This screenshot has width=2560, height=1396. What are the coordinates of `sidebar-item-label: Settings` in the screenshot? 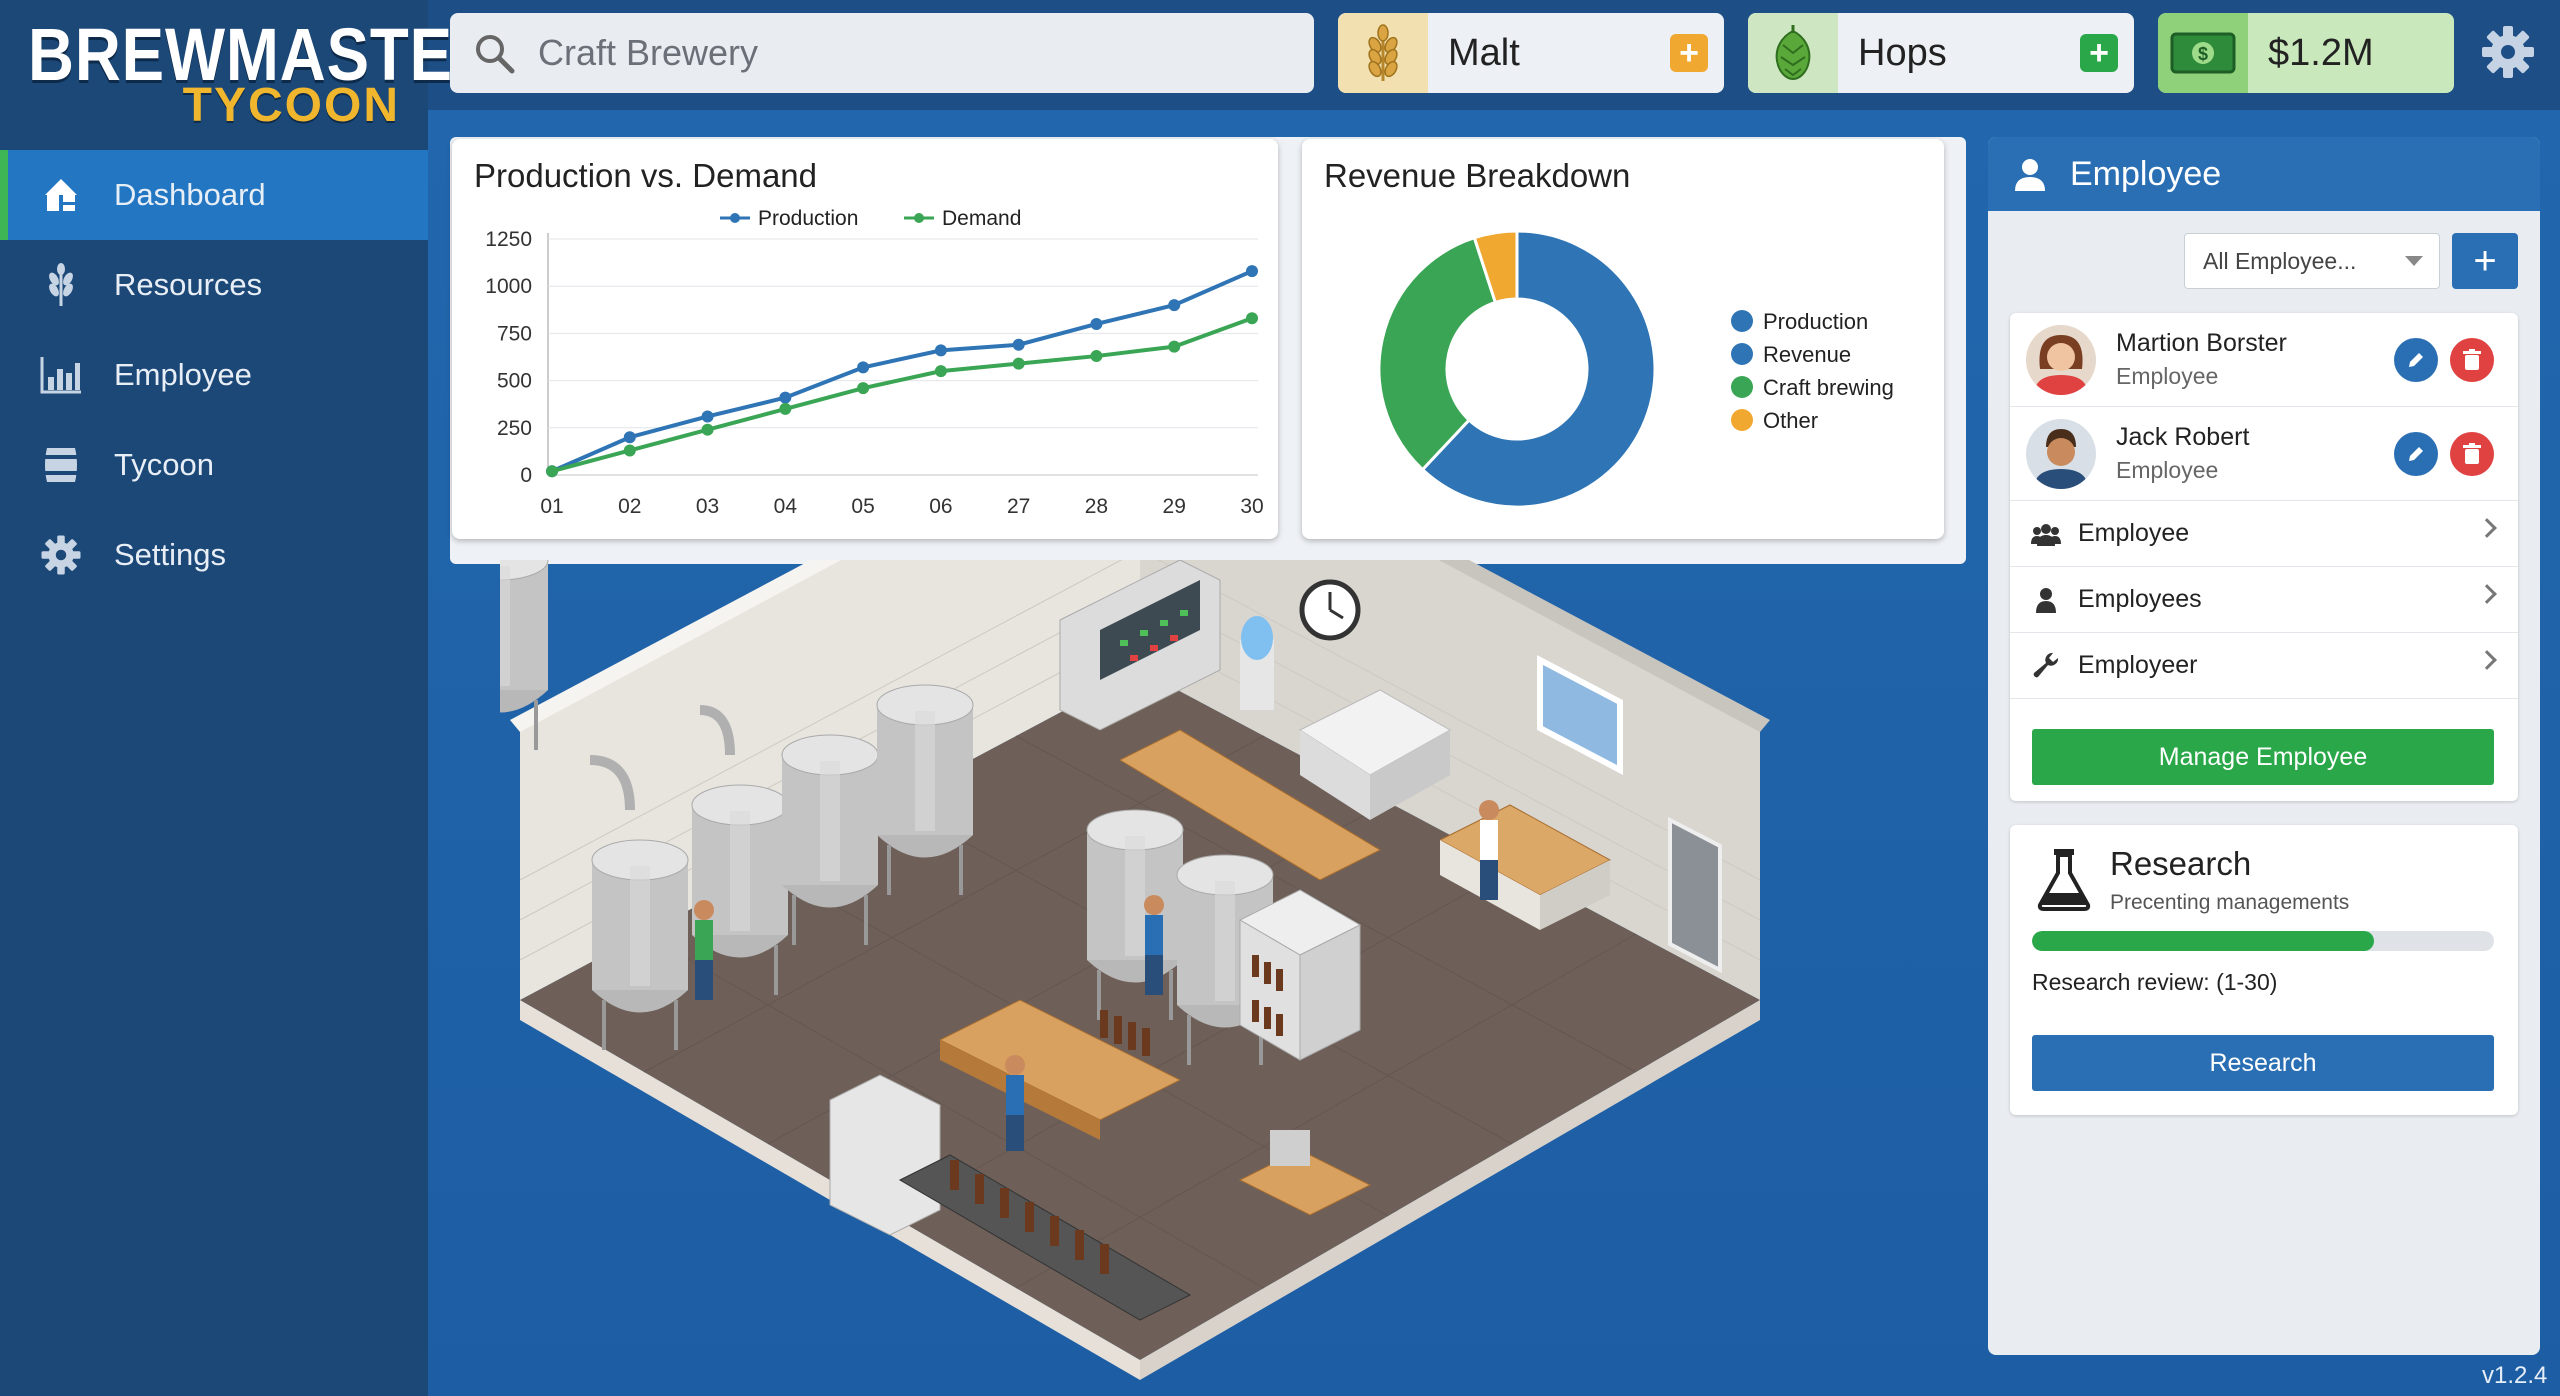 It's located at (170, 554).